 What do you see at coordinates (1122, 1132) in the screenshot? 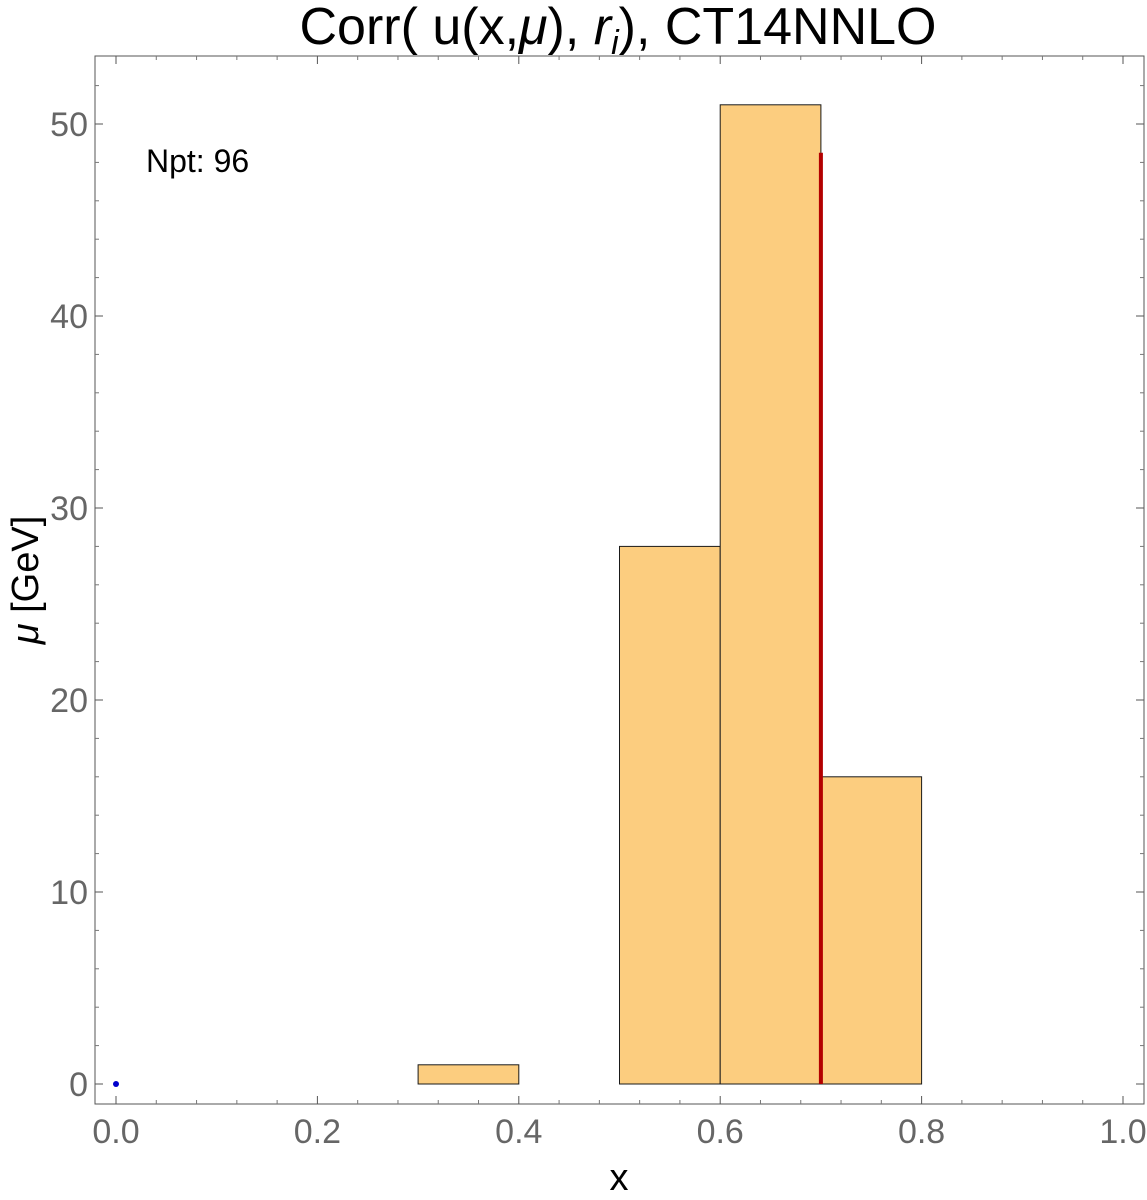
I see `x-tick-label: 1.0` at bounding box center [1122, 1132].